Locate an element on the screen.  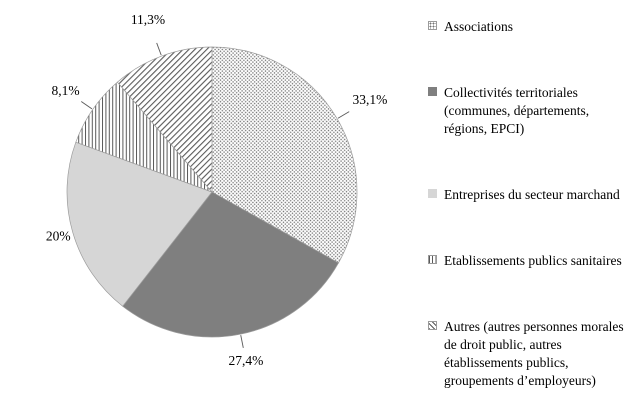
legend-item-entreprises: Entreprises du secteur marchand is located at coordinates (527, 195).